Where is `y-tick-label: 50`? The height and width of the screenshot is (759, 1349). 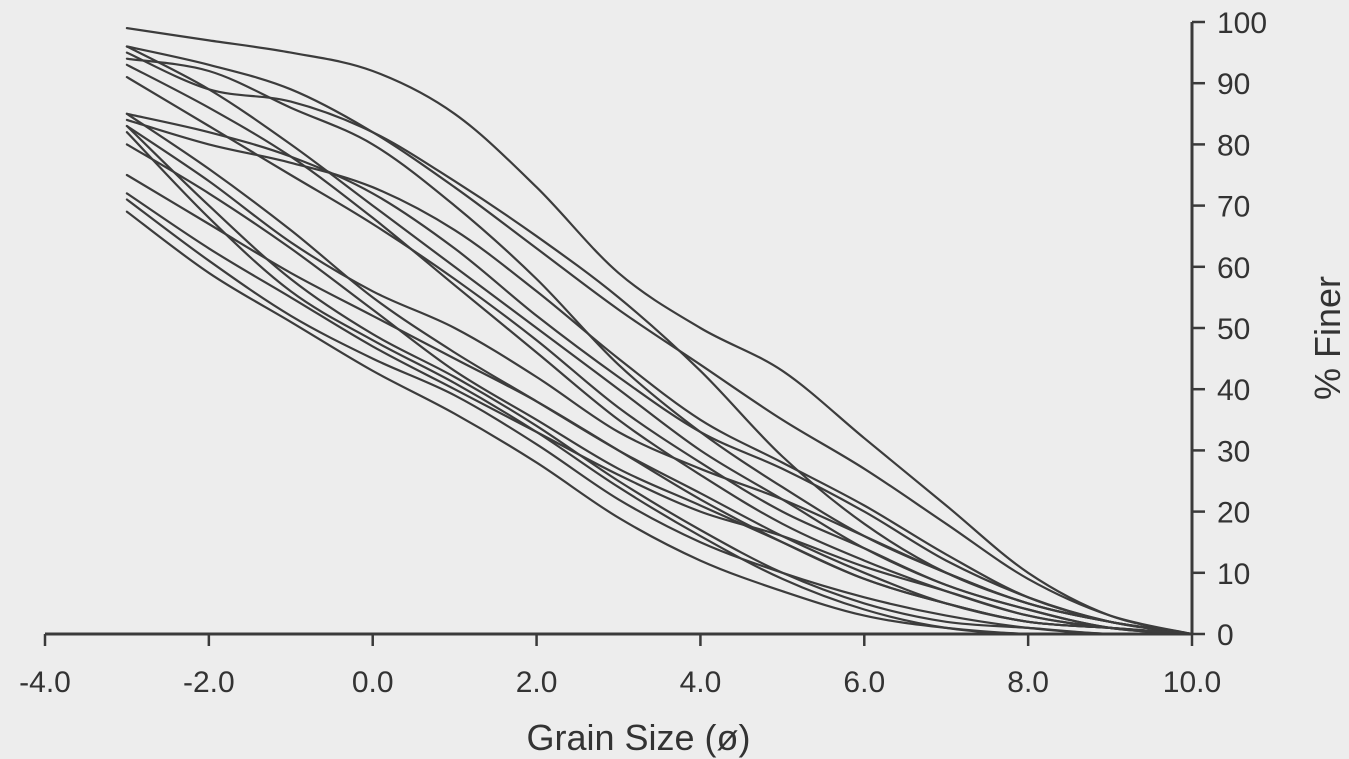 y-tick-label: 50 is located at coordinates (1233, 329).